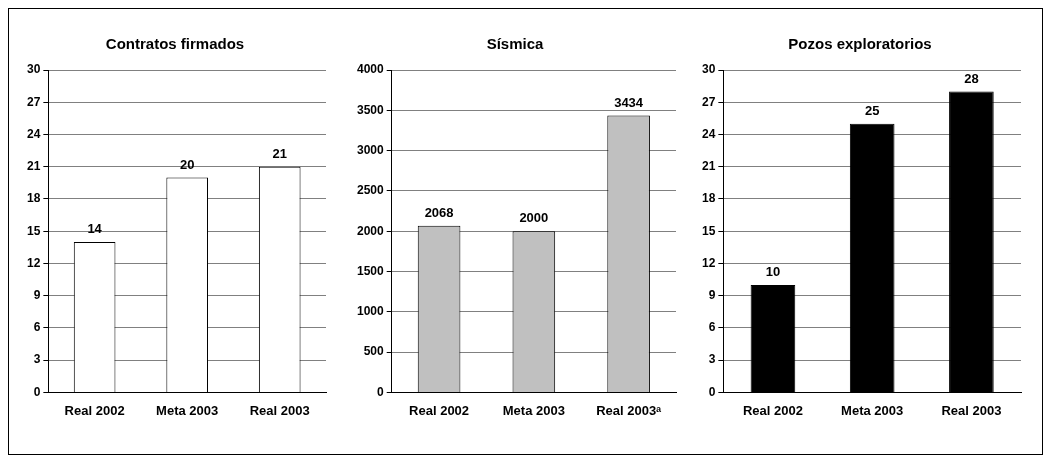  I want to click on data-label: 21, so click(279, 153).